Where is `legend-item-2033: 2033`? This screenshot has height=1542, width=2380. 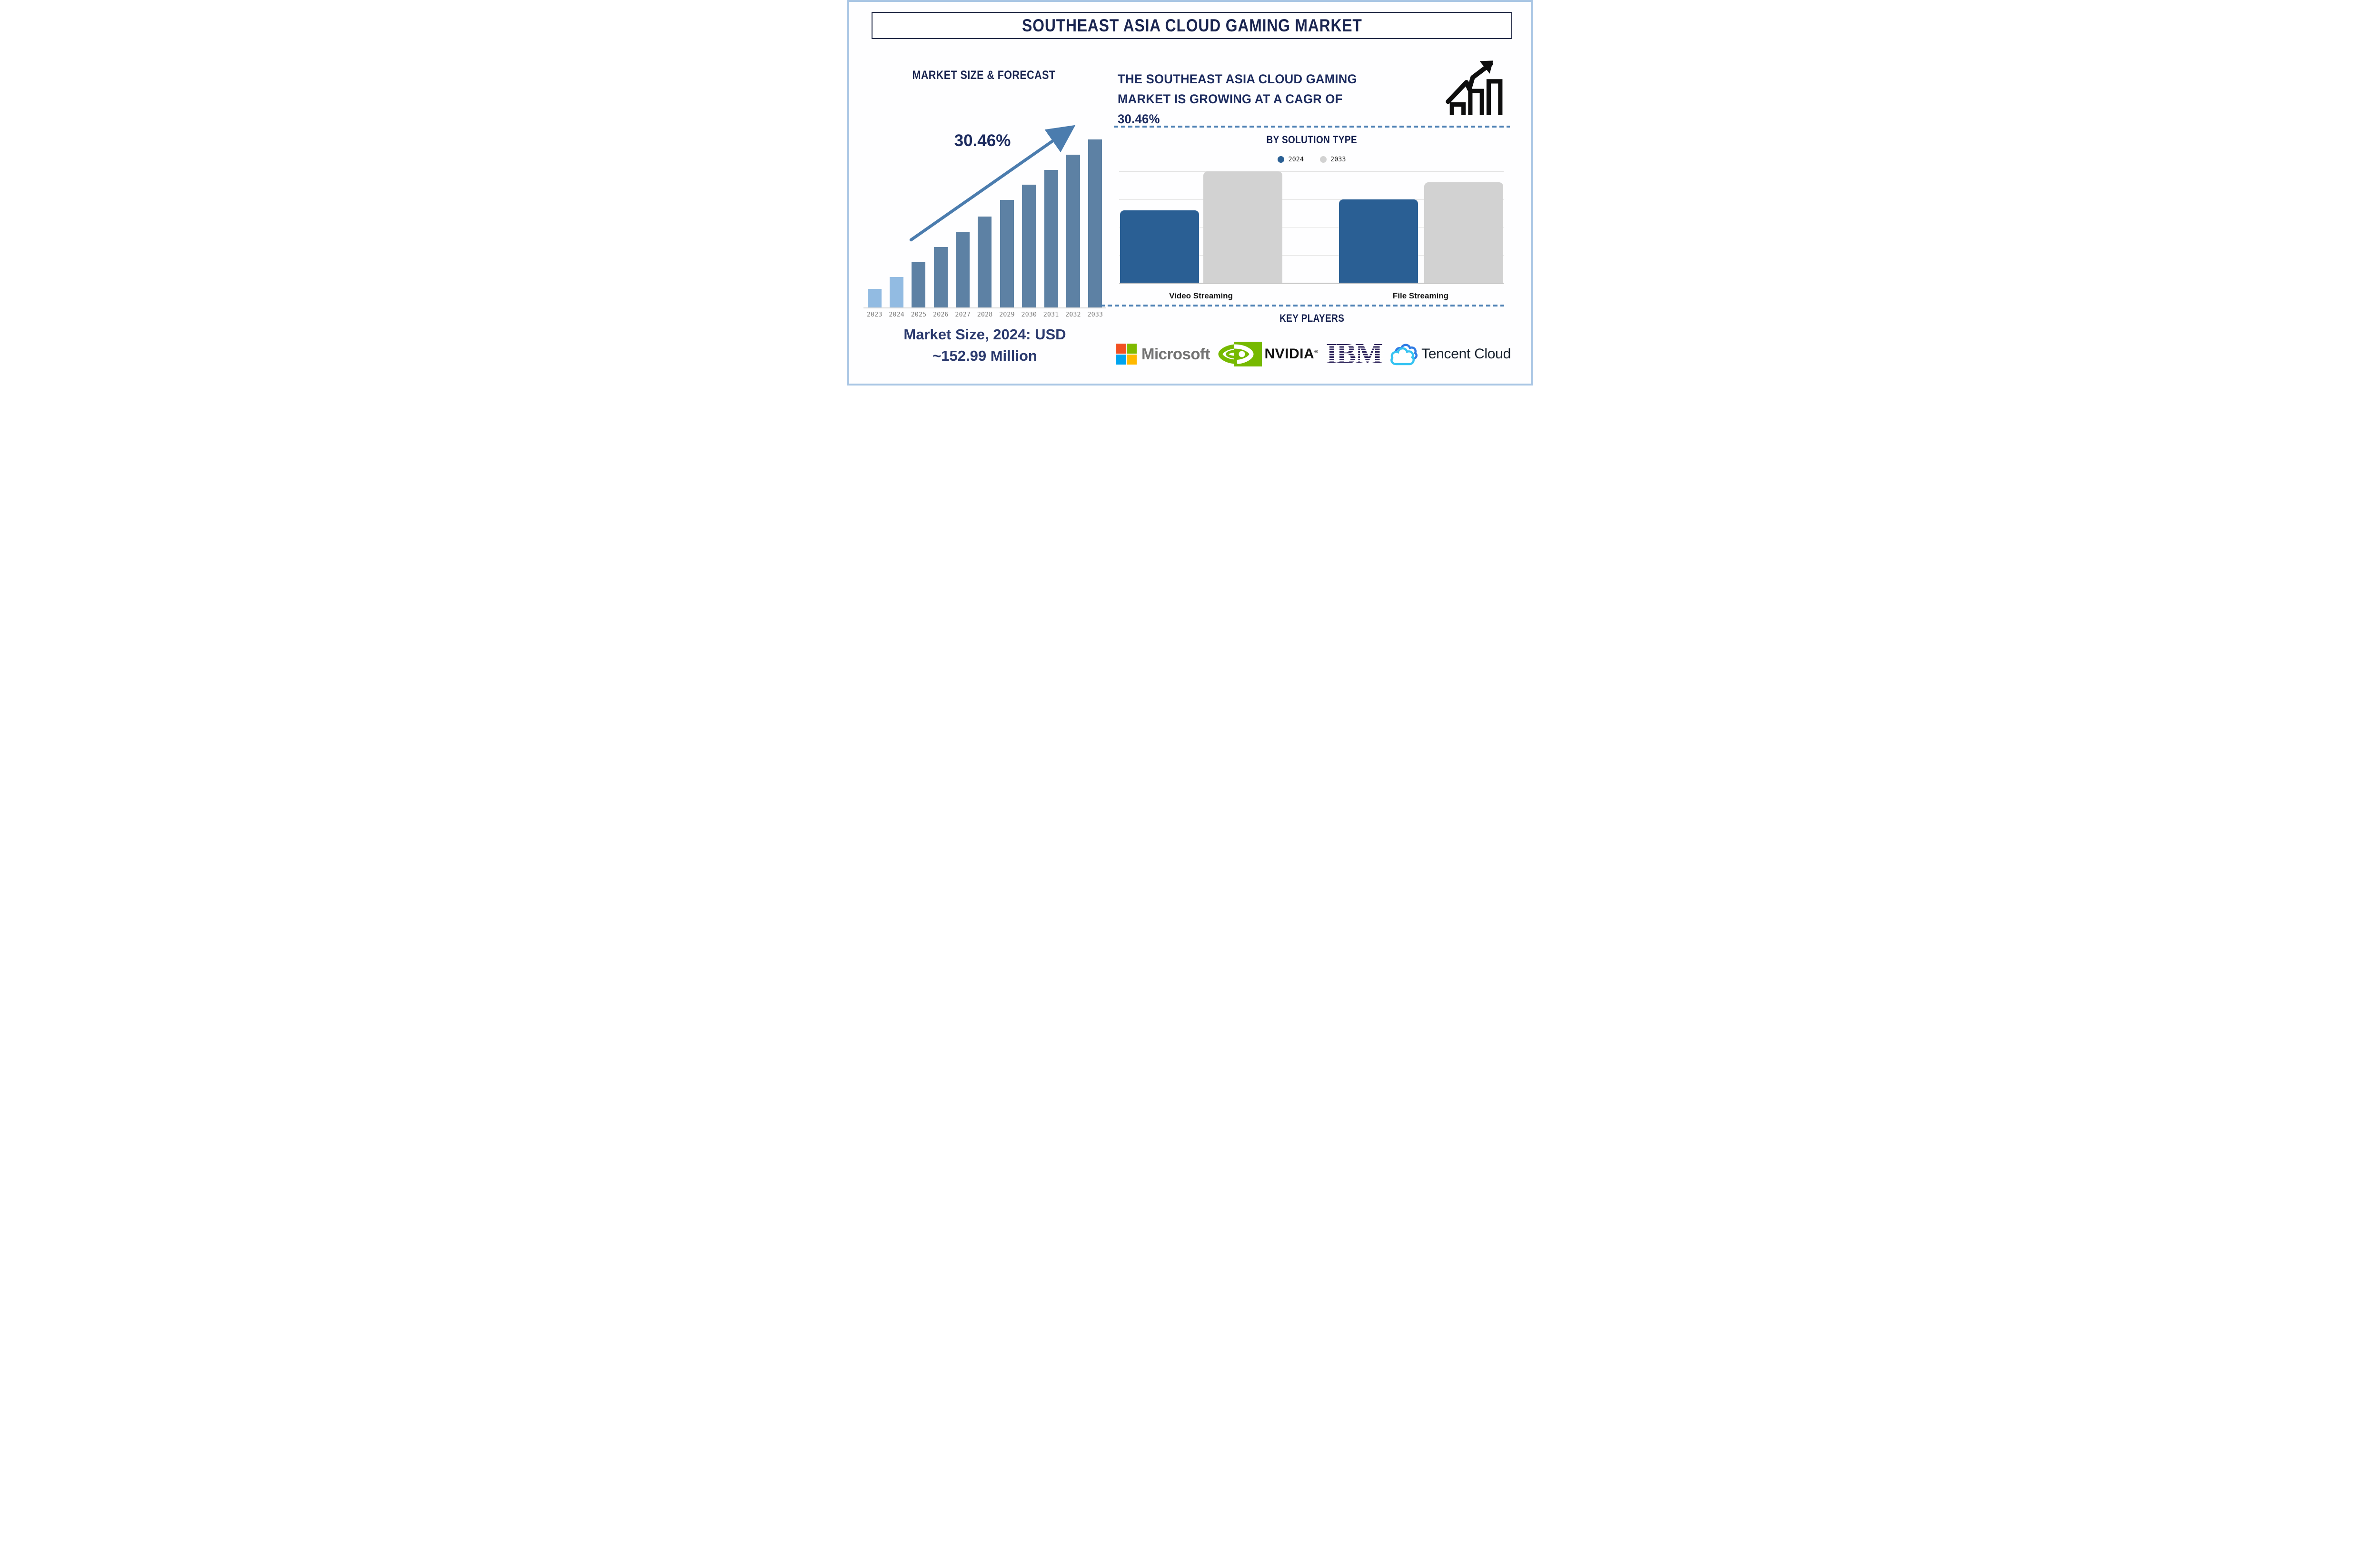
legend-item-2033: 2033 is located at coordinates (1333, 159).